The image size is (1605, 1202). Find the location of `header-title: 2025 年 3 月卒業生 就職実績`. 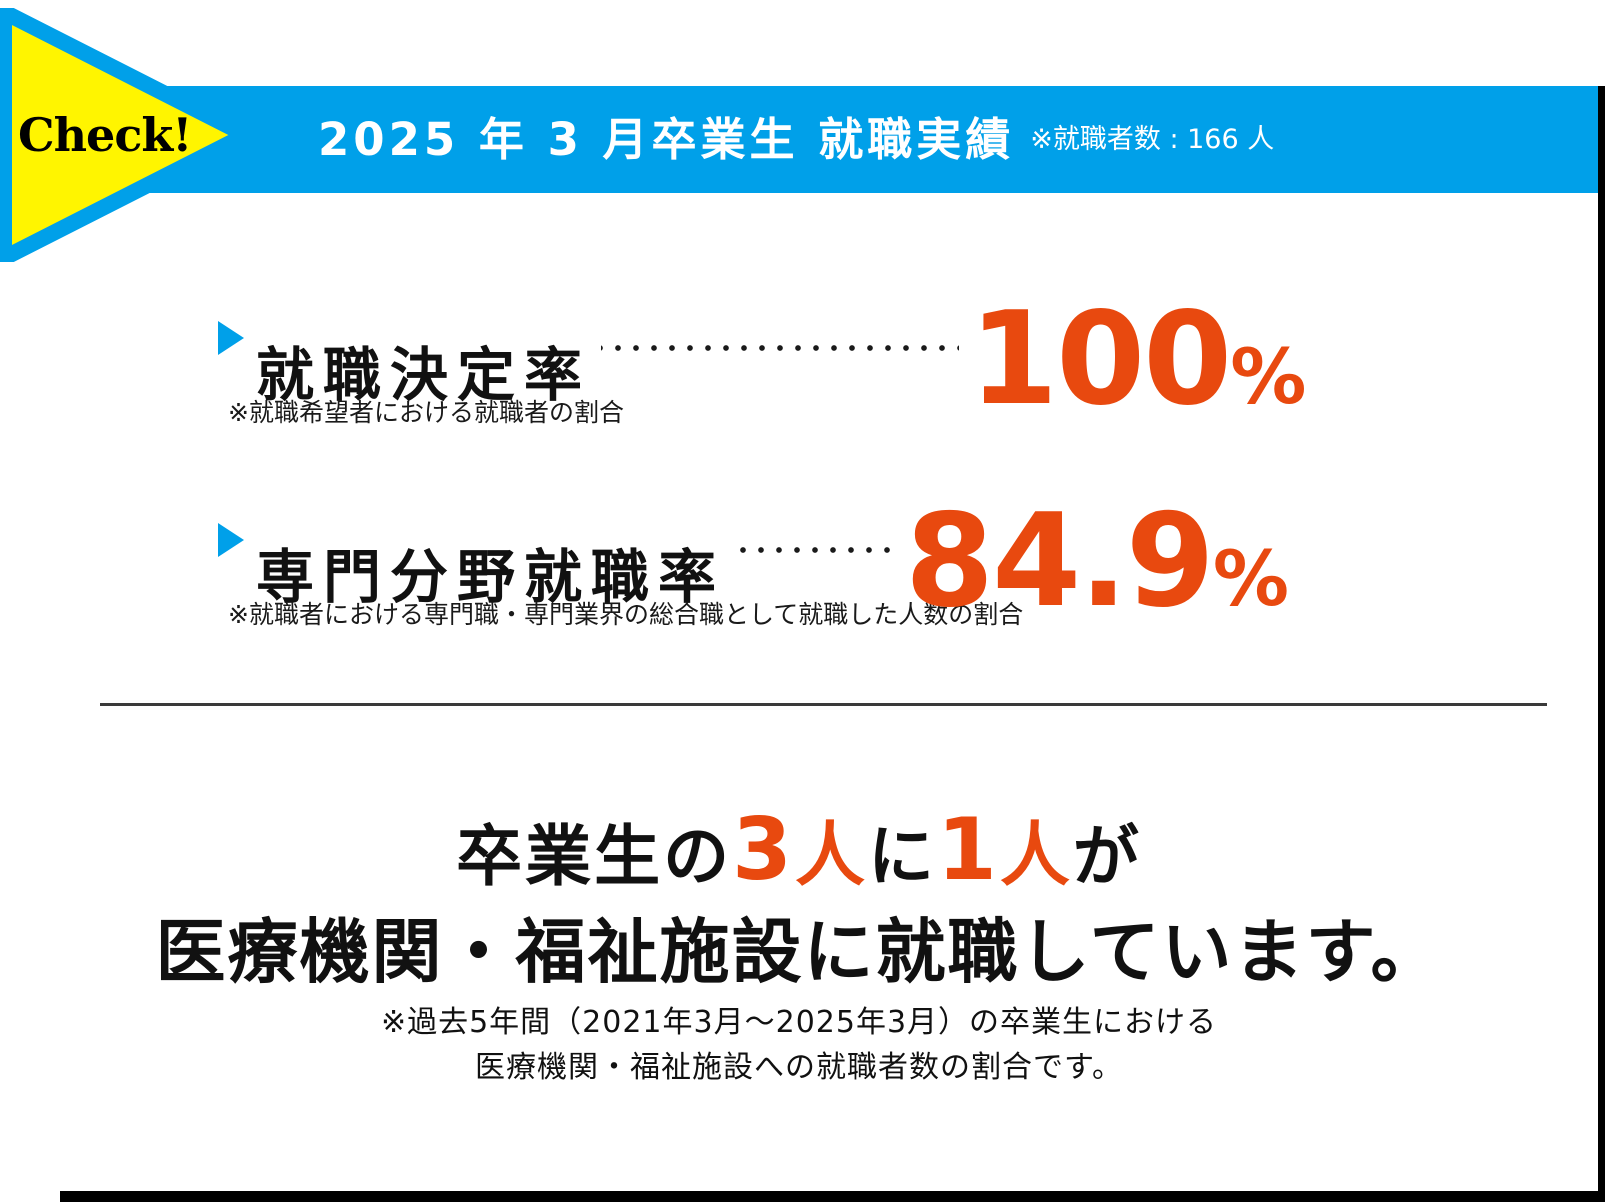

header-title: 2025 年 3 月卒業生 就職実績 is located at coordinates (666, 139).